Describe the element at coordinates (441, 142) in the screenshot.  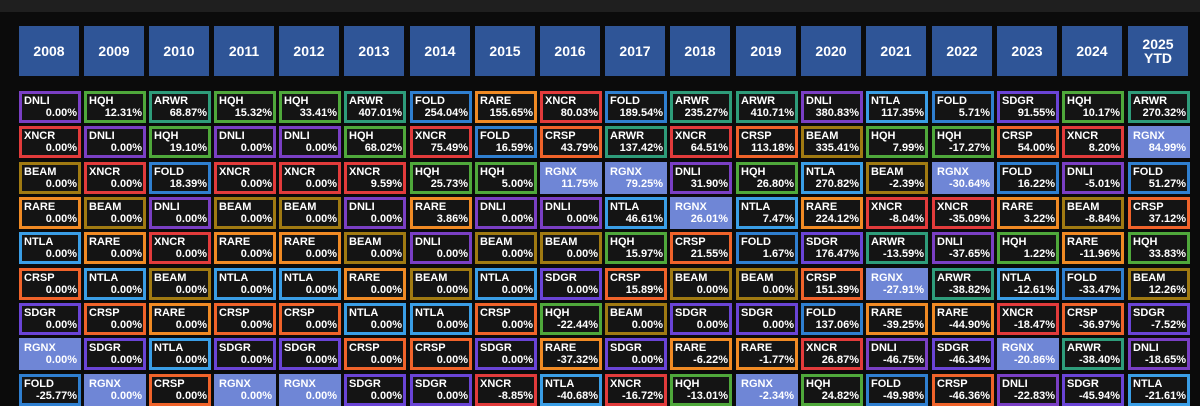
I see `return-cell: XNCR 75.49%` at that location.